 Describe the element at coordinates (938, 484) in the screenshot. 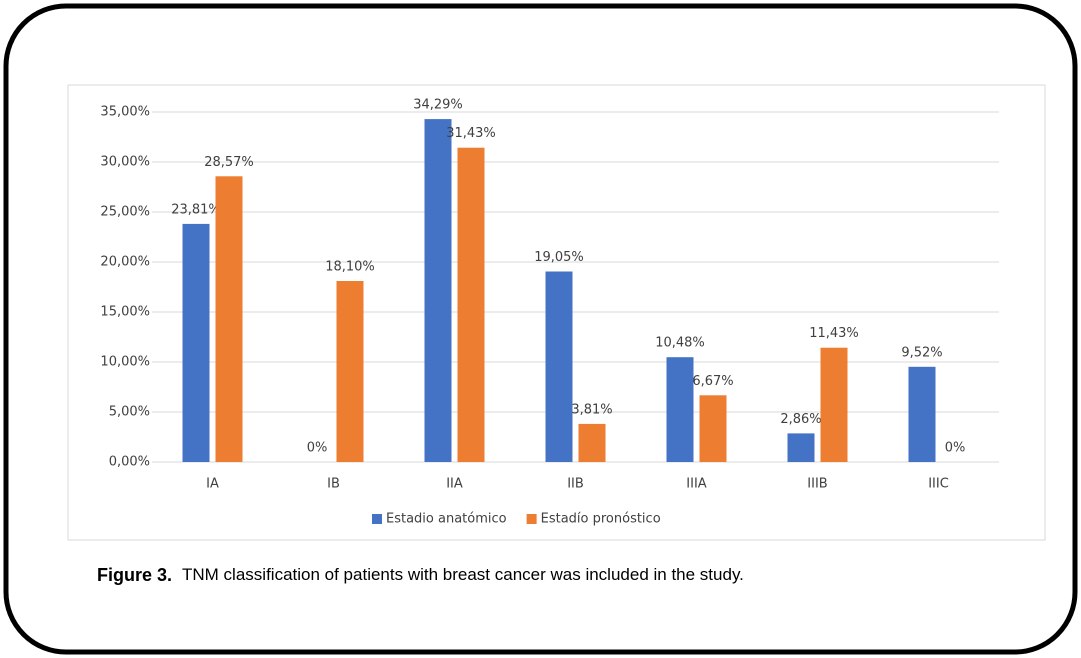

I see `x-tick-label: IIIC` at that location.